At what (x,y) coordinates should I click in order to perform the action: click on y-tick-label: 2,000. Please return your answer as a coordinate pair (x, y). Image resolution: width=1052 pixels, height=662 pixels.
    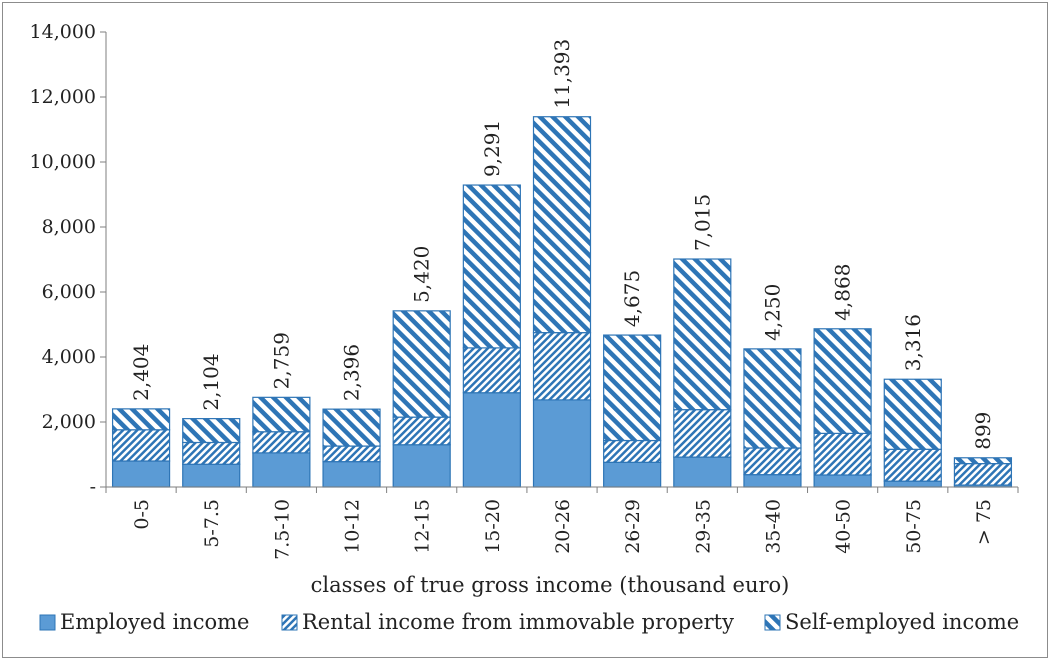
    Looking at the image, I should click on (69, 422).